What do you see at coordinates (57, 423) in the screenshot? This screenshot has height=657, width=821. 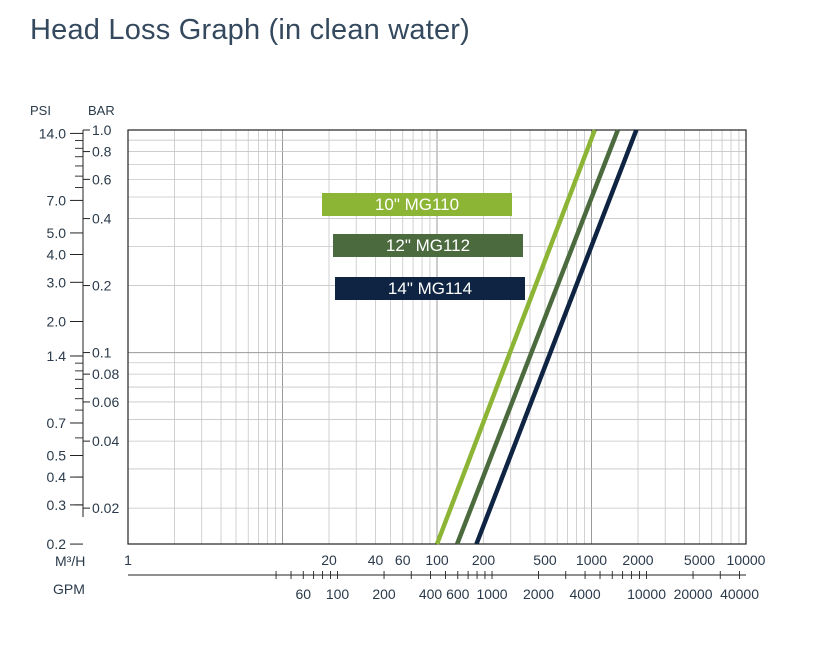 I see `psi-tick-label: 0.7` at bounding box center [57, 423].